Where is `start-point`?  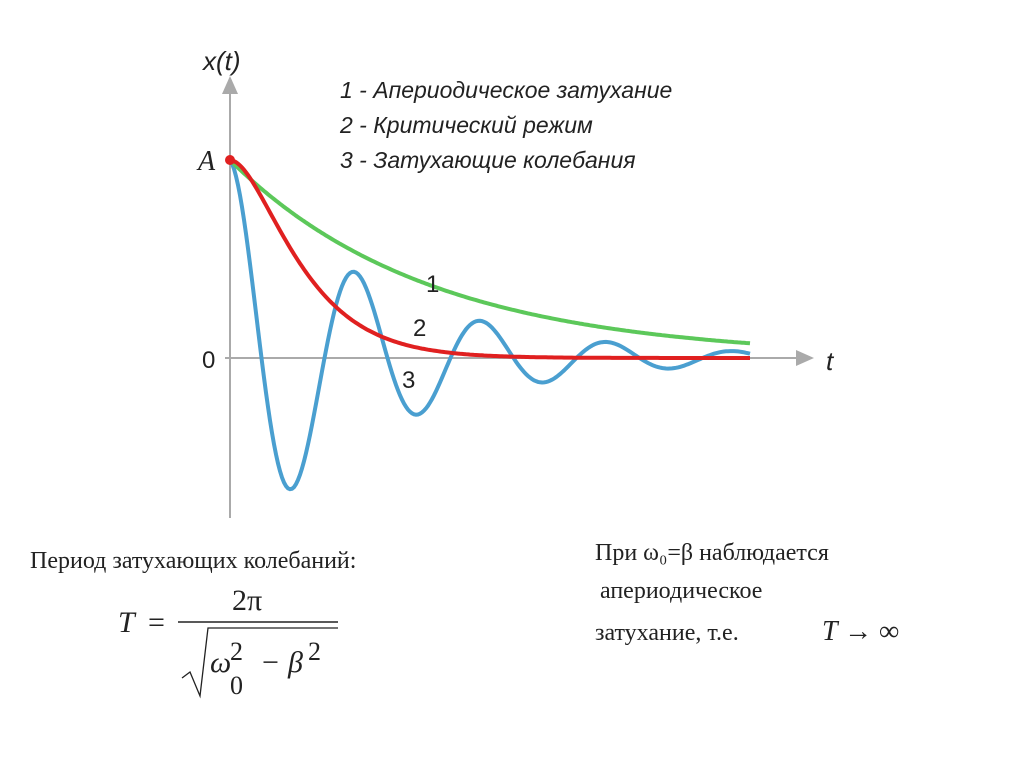 start-point is located at coordinates (230, 160).